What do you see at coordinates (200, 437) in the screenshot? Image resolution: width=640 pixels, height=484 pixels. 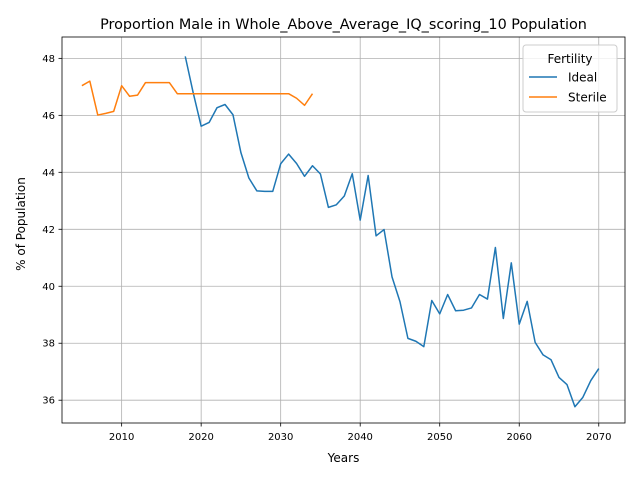 I see `x-tick-label: 2020` at bounding box center [200, 437].